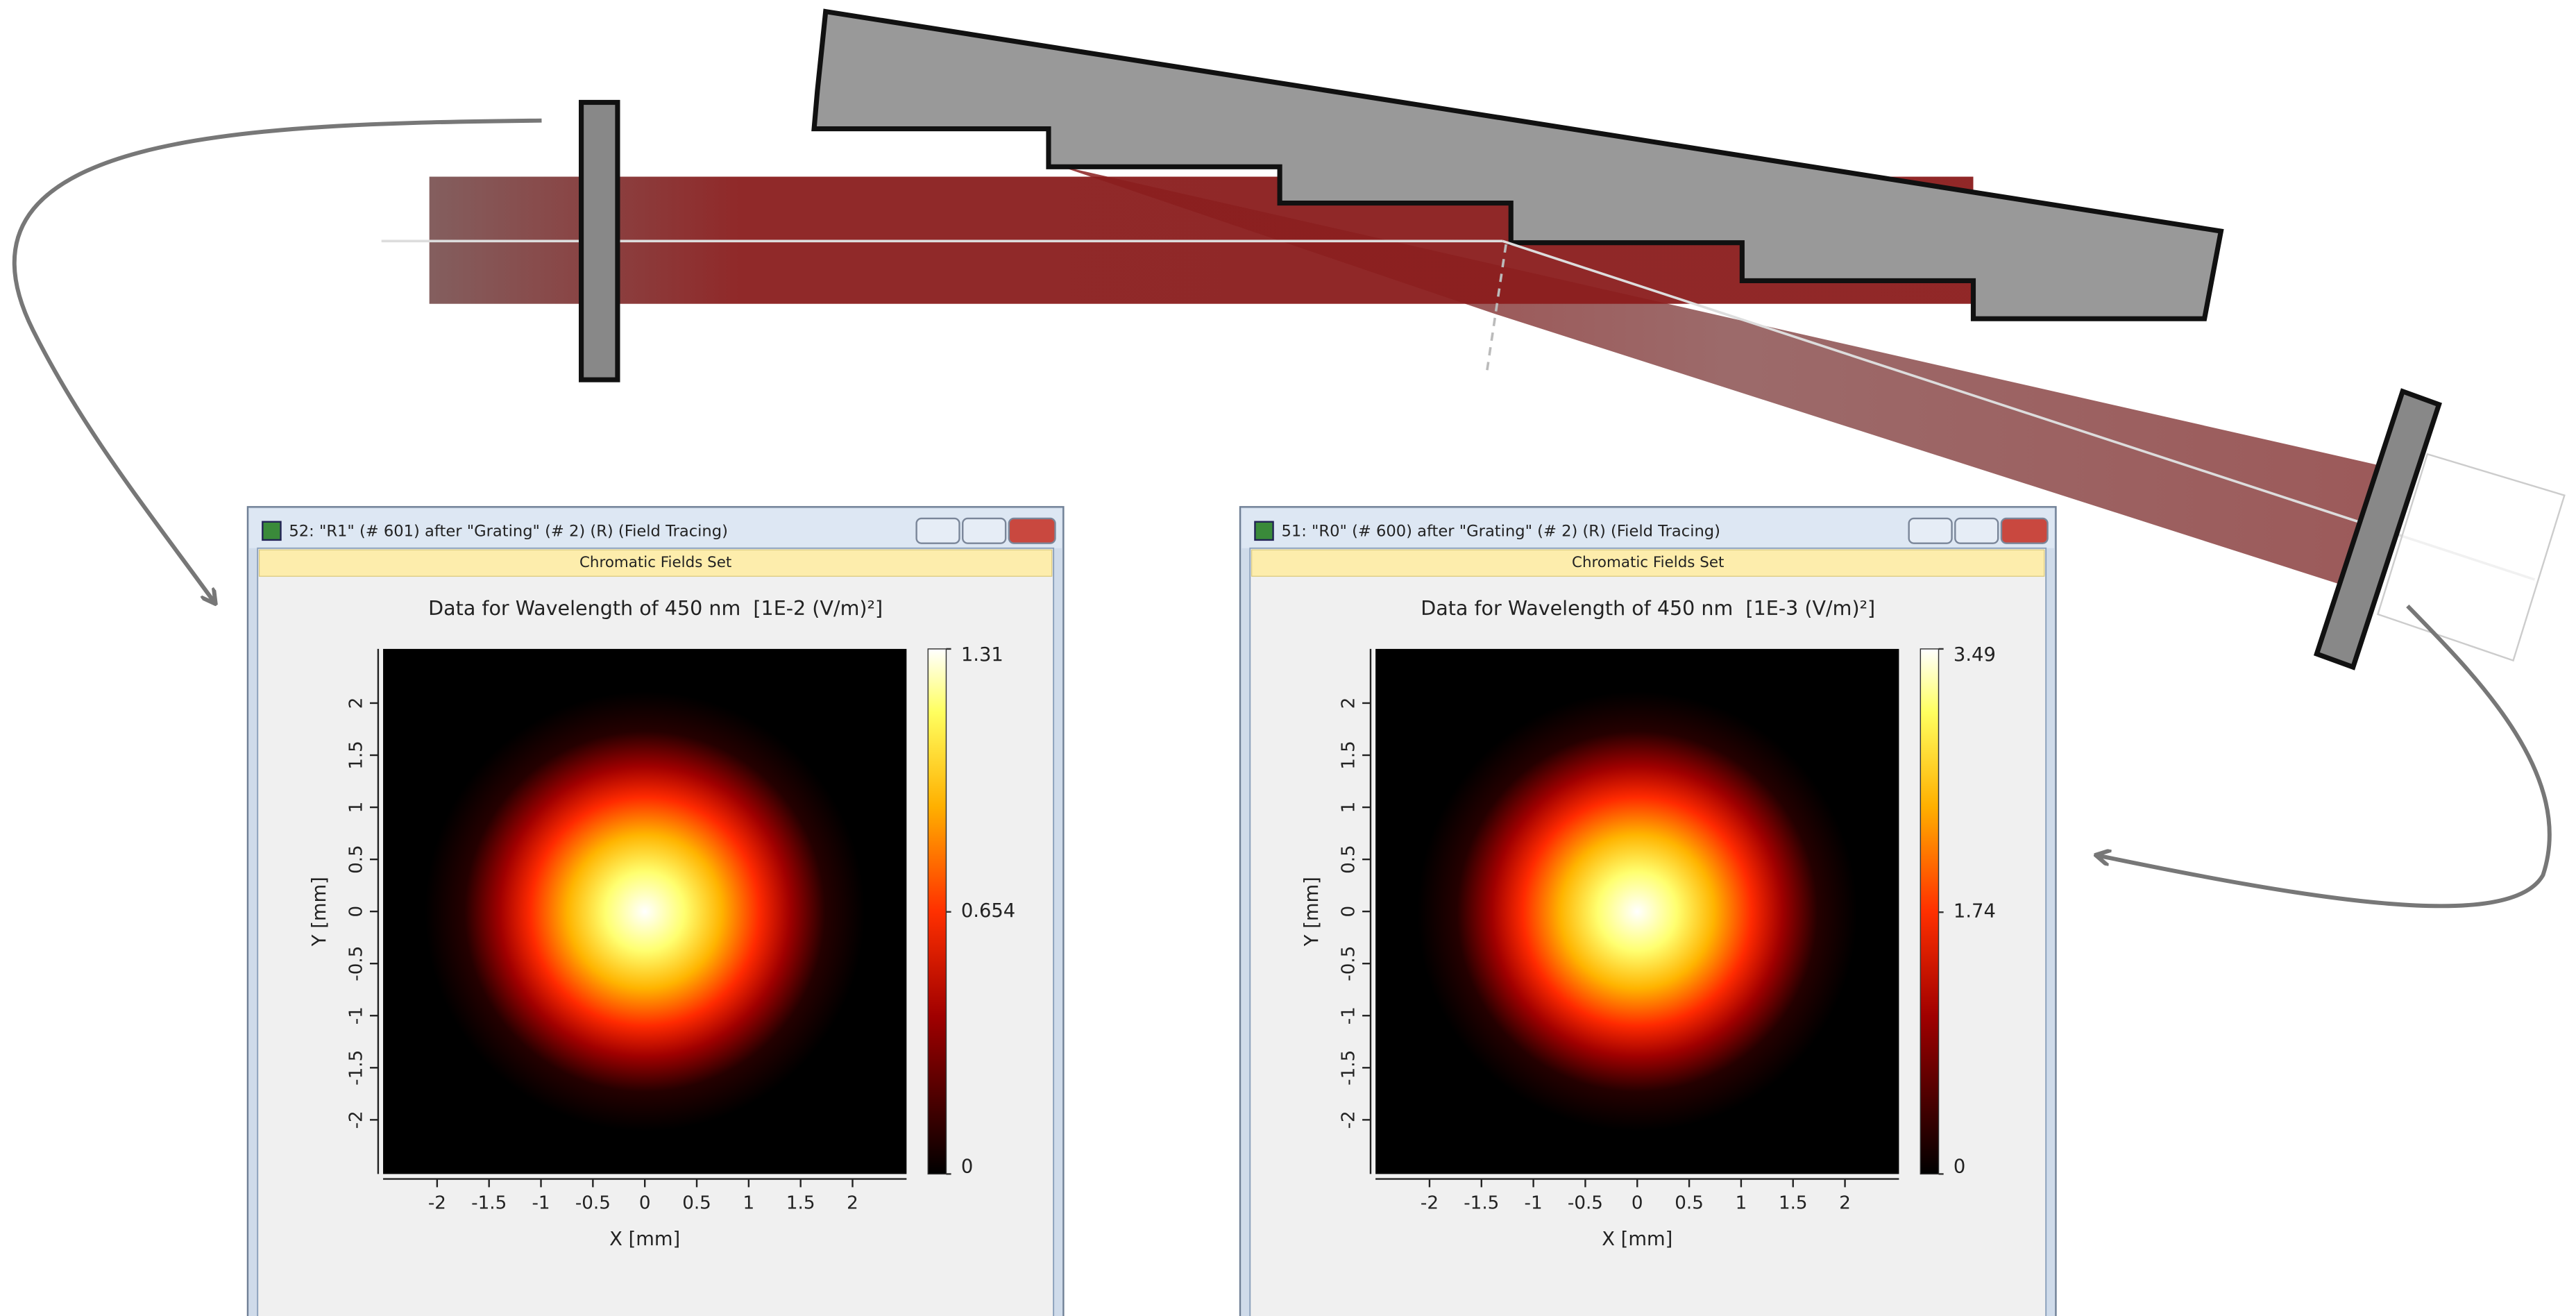  I want to click on colorbar-tick-label: 1.74, so click(1975, 911).